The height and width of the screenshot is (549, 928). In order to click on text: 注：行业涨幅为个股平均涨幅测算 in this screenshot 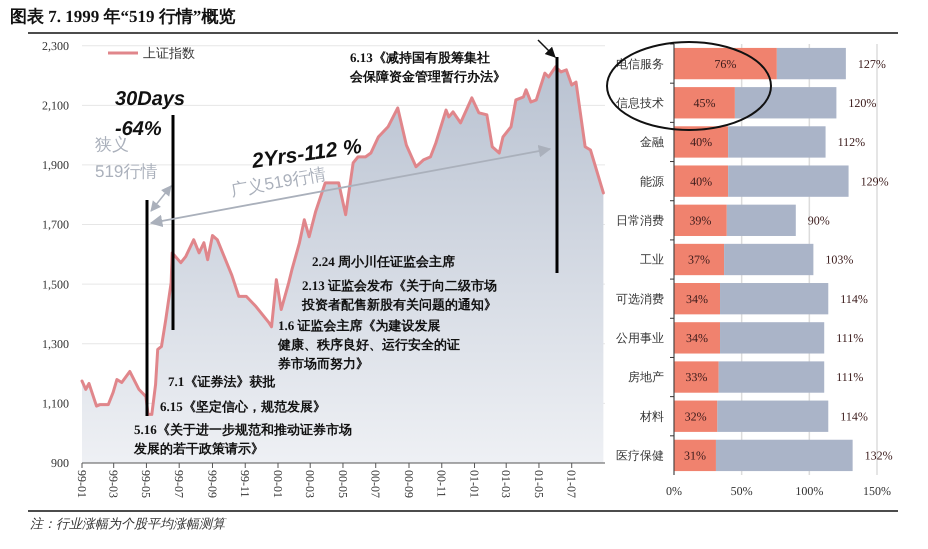, I will do `click(128, 523)`.